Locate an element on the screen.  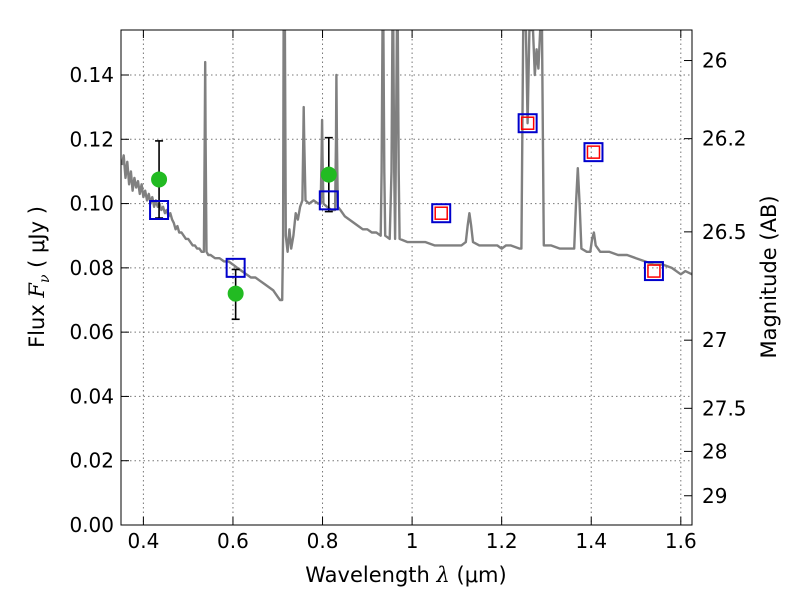
x-tick-label: 1.2 is located at coordinates (502, 541).